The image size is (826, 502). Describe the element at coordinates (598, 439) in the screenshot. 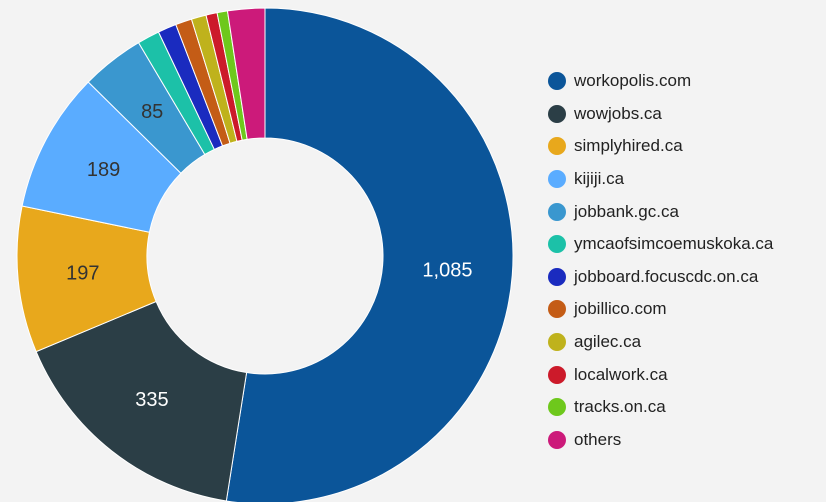

I see `legend-label: others` at that location.